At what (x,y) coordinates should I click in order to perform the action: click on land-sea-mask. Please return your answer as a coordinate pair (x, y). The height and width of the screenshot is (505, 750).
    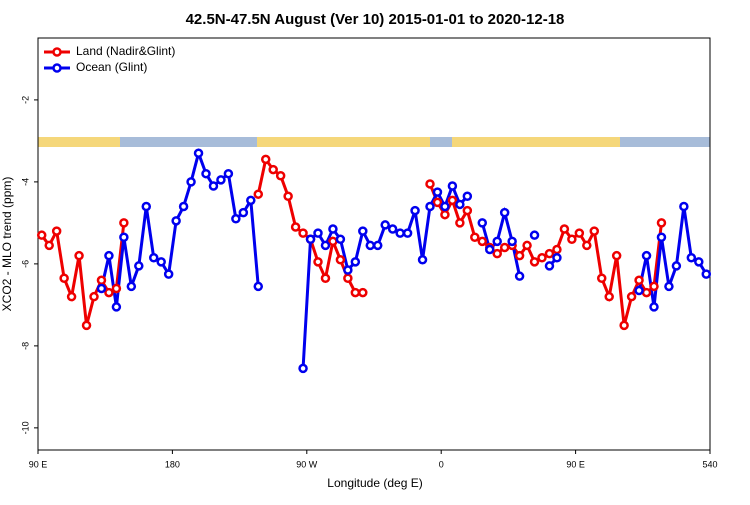
    Looking at the image, I should click on (374, 142).